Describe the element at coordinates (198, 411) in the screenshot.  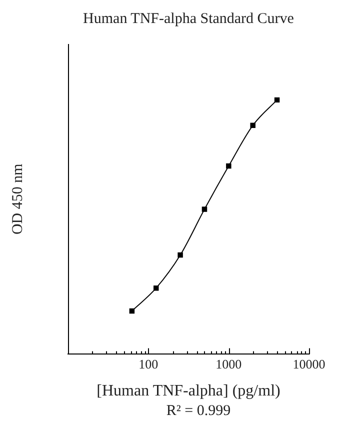
I see `text: R² = 0.999` at that location.